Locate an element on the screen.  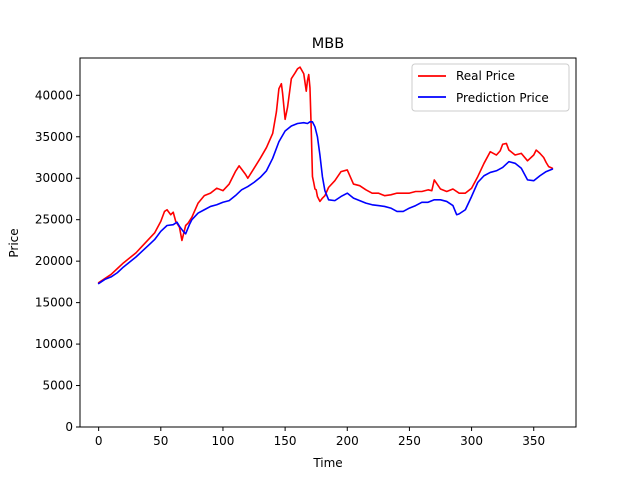
y-tick-label: 10000 is located at coordinates (54, 344).